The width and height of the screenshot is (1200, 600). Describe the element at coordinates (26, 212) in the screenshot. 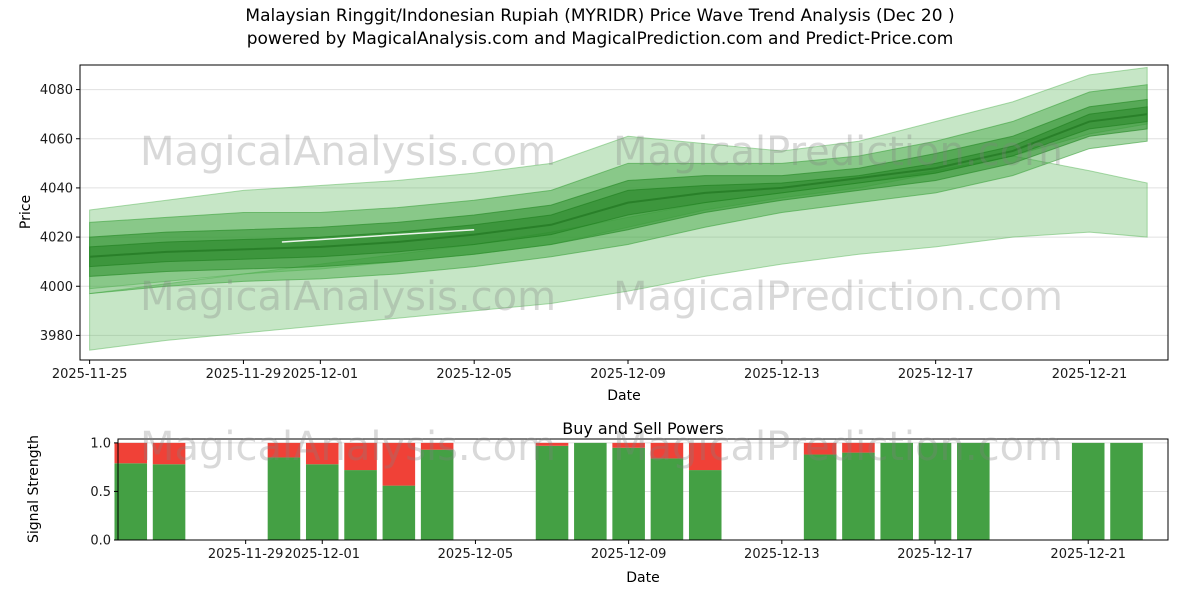

I see `price-yaxis-label: Price` at that location.